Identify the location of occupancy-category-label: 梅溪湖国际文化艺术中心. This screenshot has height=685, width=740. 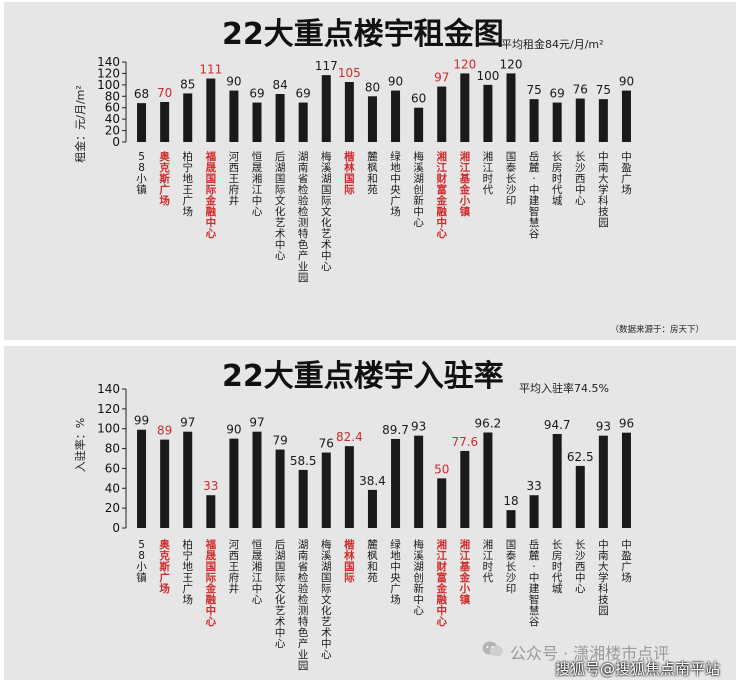
(326, 599).